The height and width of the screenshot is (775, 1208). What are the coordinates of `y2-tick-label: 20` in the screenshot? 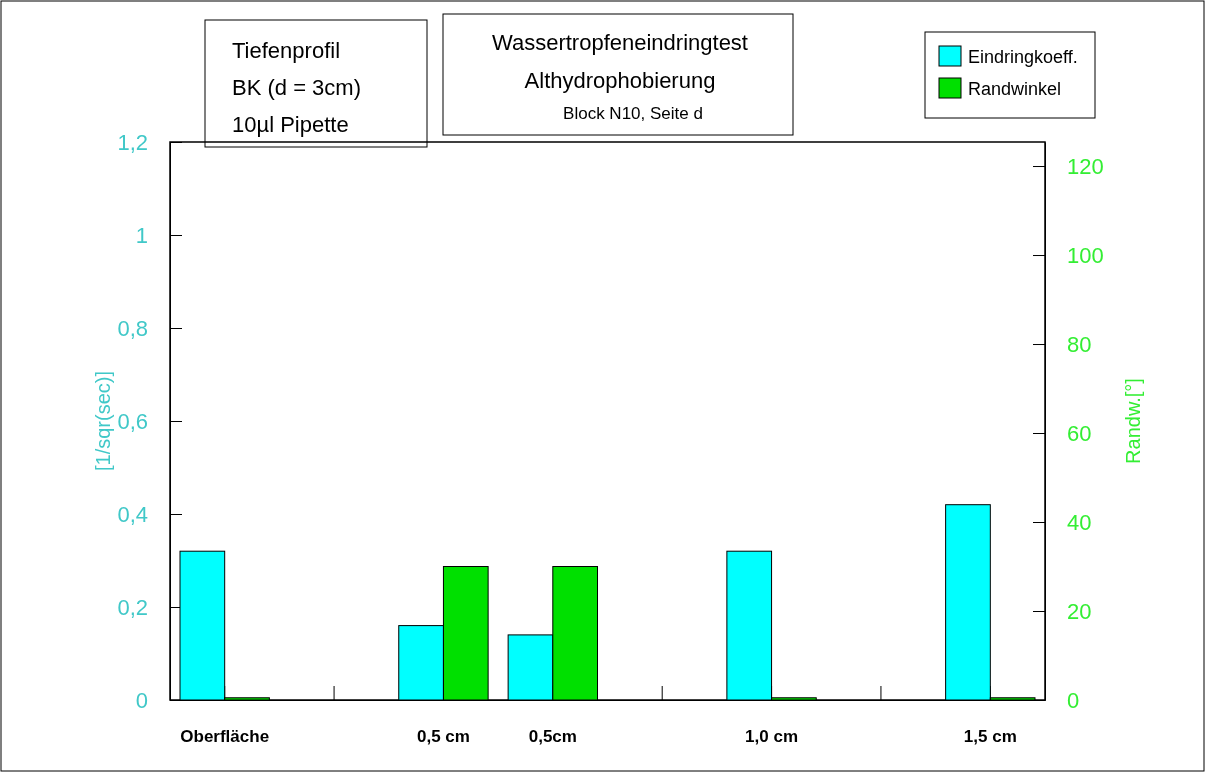 It's located at (1079, 611).